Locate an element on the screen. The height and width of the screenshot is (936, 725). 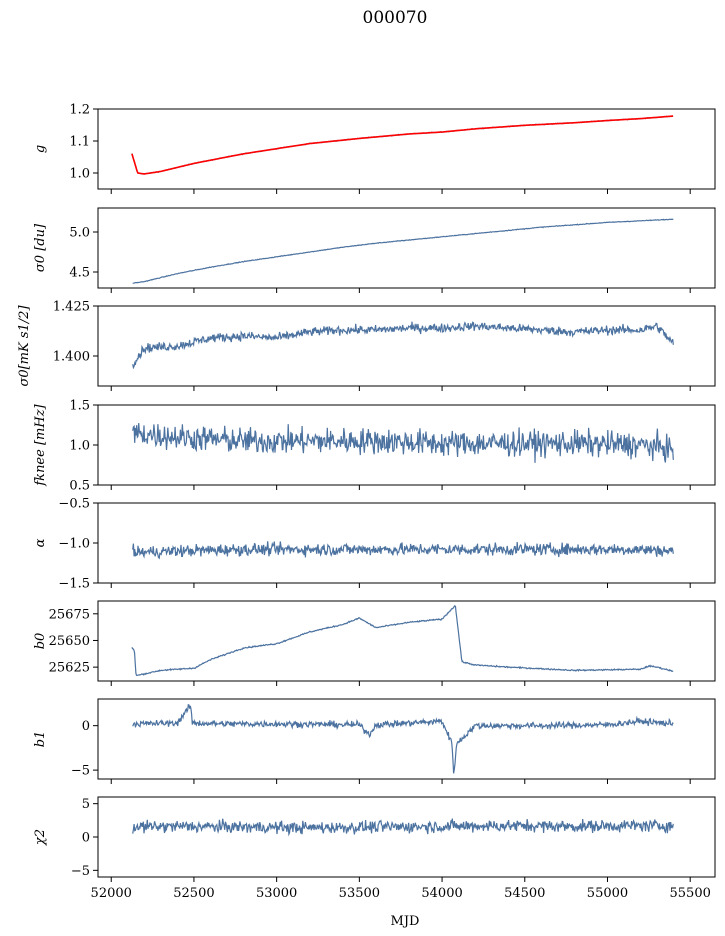
fit-line is located at coordinates (402, 145).